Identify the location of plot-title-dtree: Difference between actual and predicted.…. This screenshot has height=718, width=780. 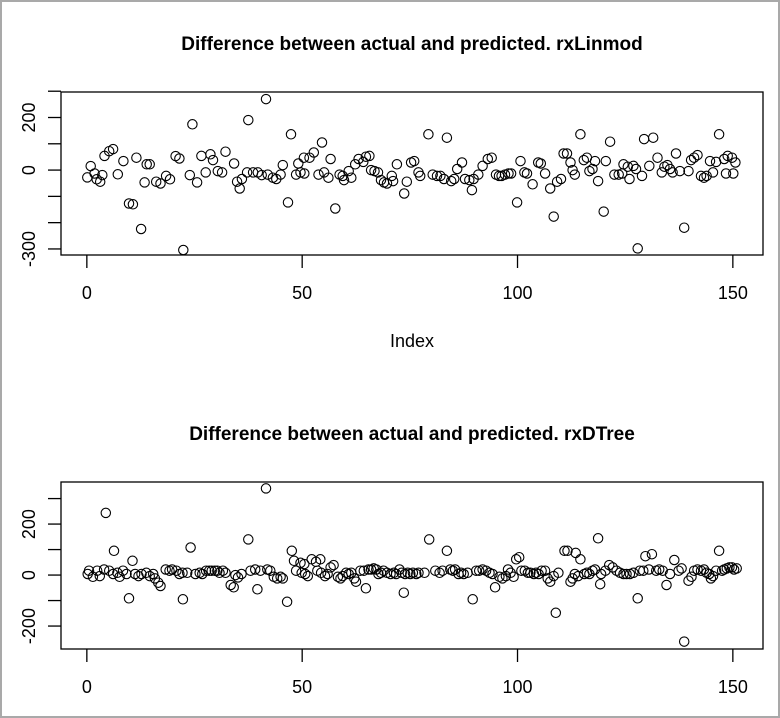
(412, 434).